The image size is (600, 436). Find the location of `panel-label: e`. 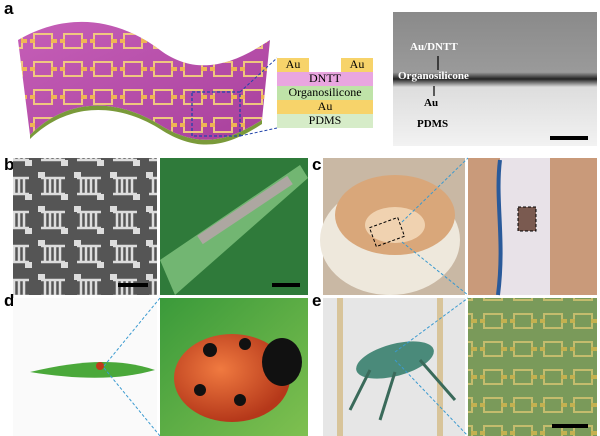

panel-label: e is located at coordinates (316, 300).